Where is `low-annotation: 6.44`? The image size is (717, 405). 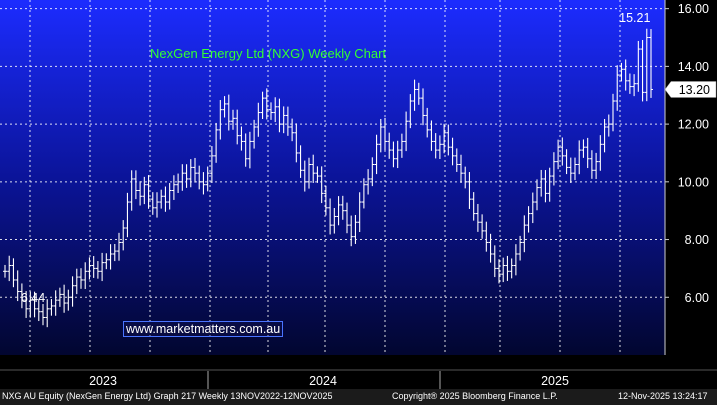
low-annotation: 6.44 is located at coordinates (33, 298).